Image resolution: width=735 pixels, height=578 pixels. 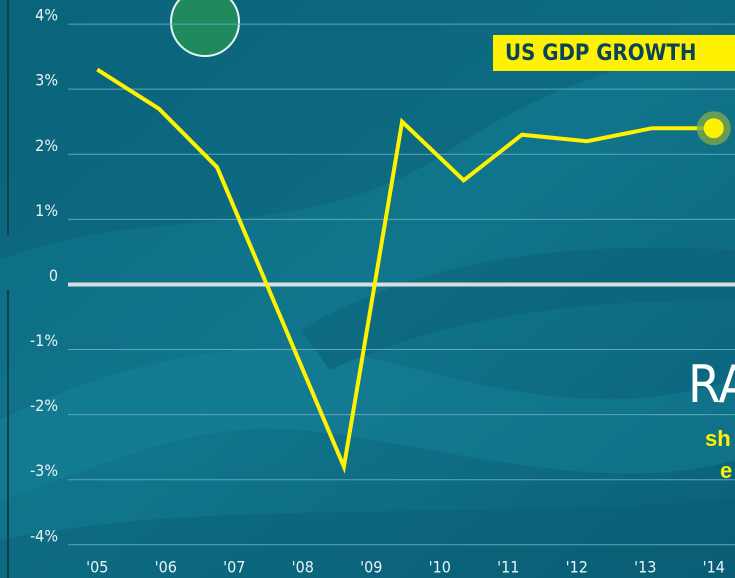 I want to click on annotation: RA, so click(x=711, y=385).